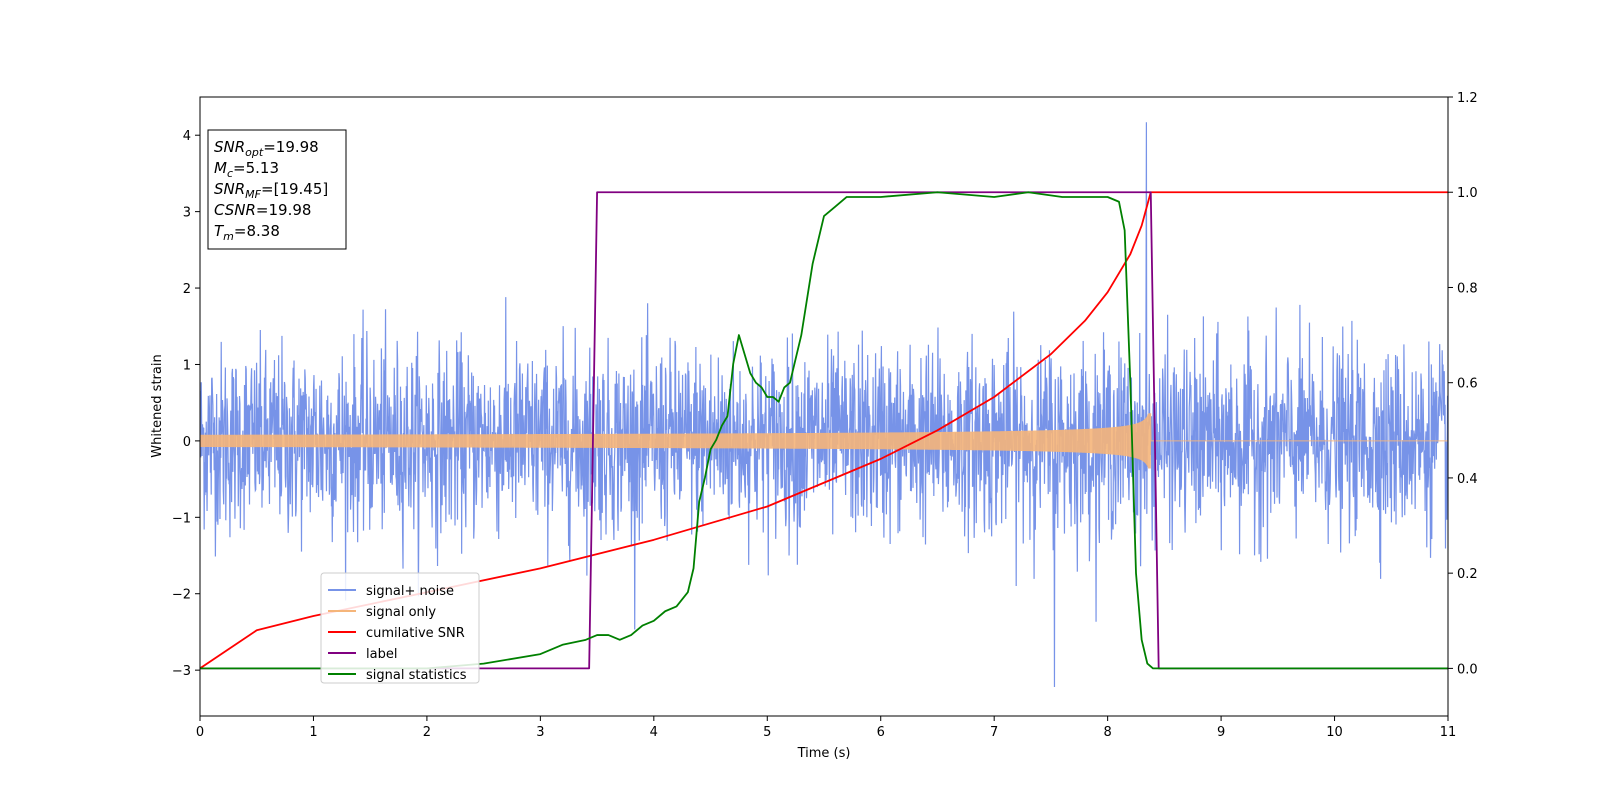 The height and width of the screenshot is (800, 1600). Describe the element at coordinates (824, 441) in the screenshot. I see `series-signal-only` at that location.